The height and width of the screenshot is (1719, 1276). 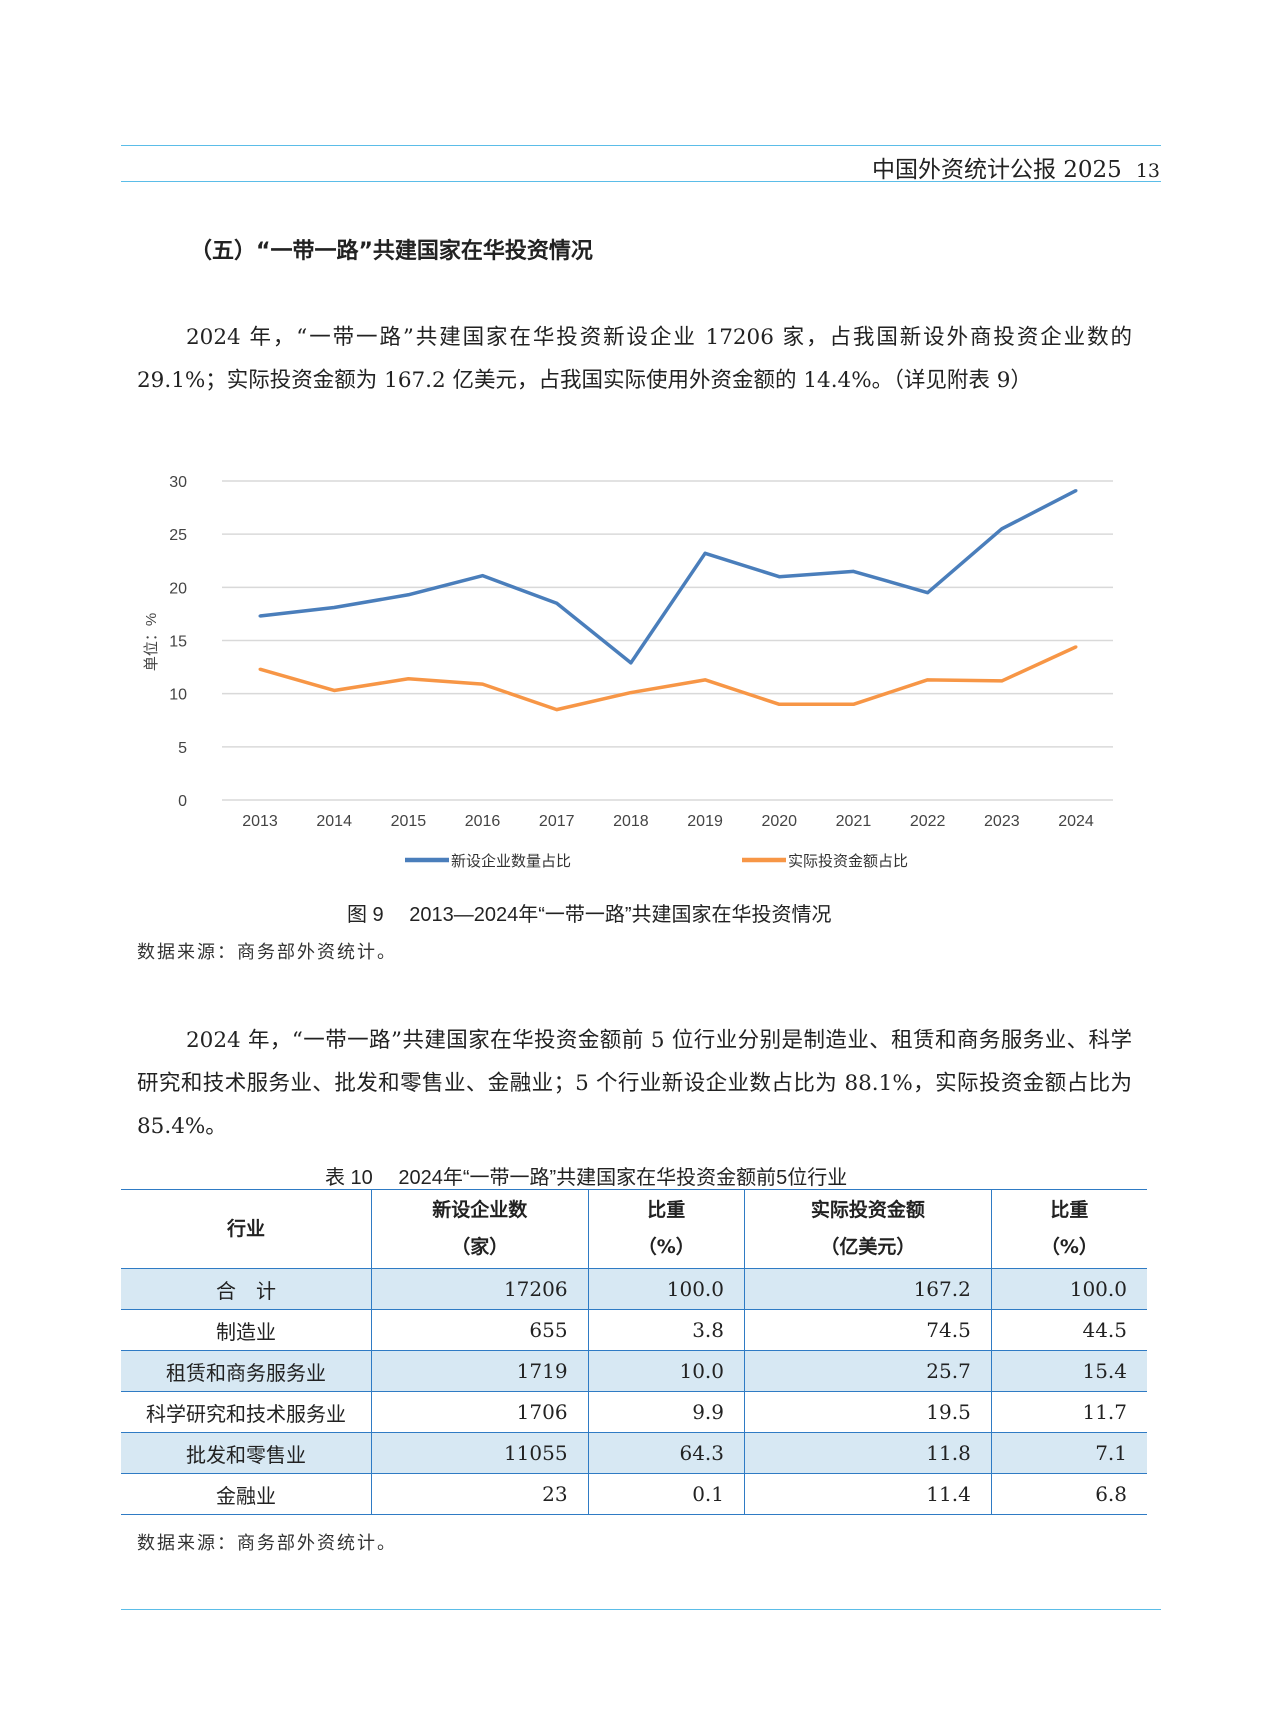 I want to click on cell-value: 3.8, so click(x=666, y=1330).